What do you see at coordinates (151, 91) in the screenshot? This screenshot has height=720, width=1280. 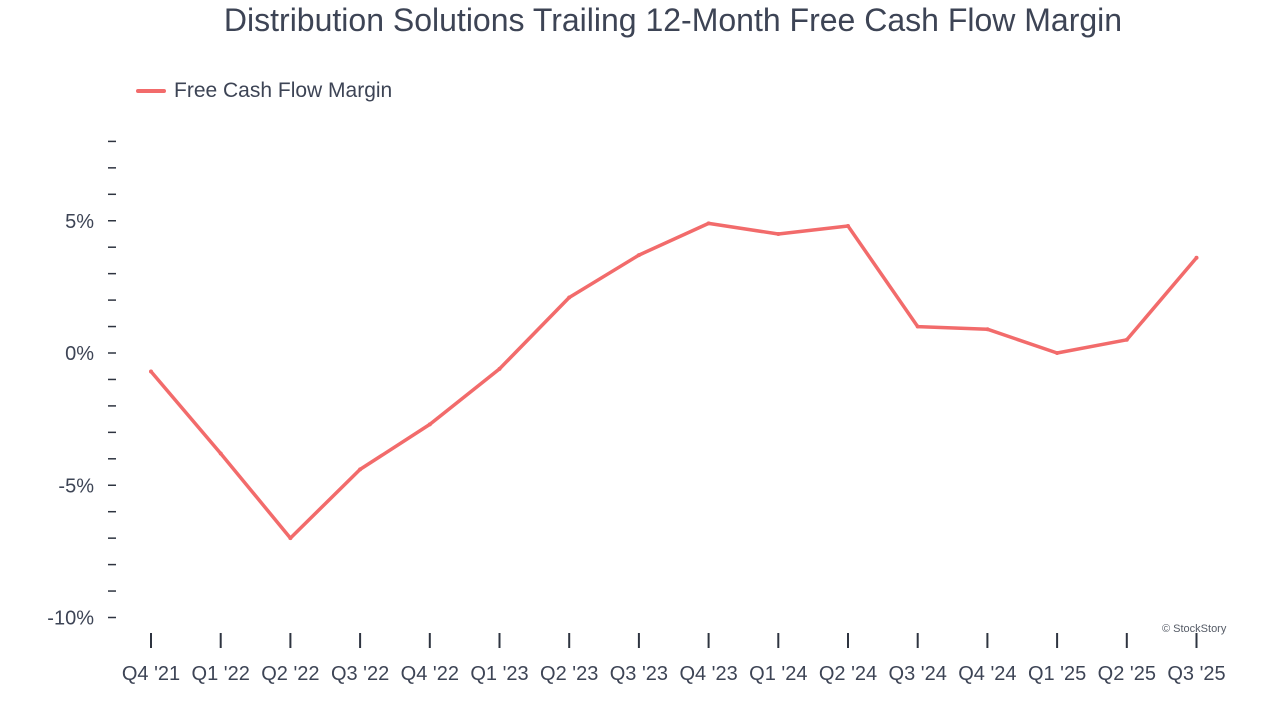 I see `legend-swatch` at bounding box center [151, 91].